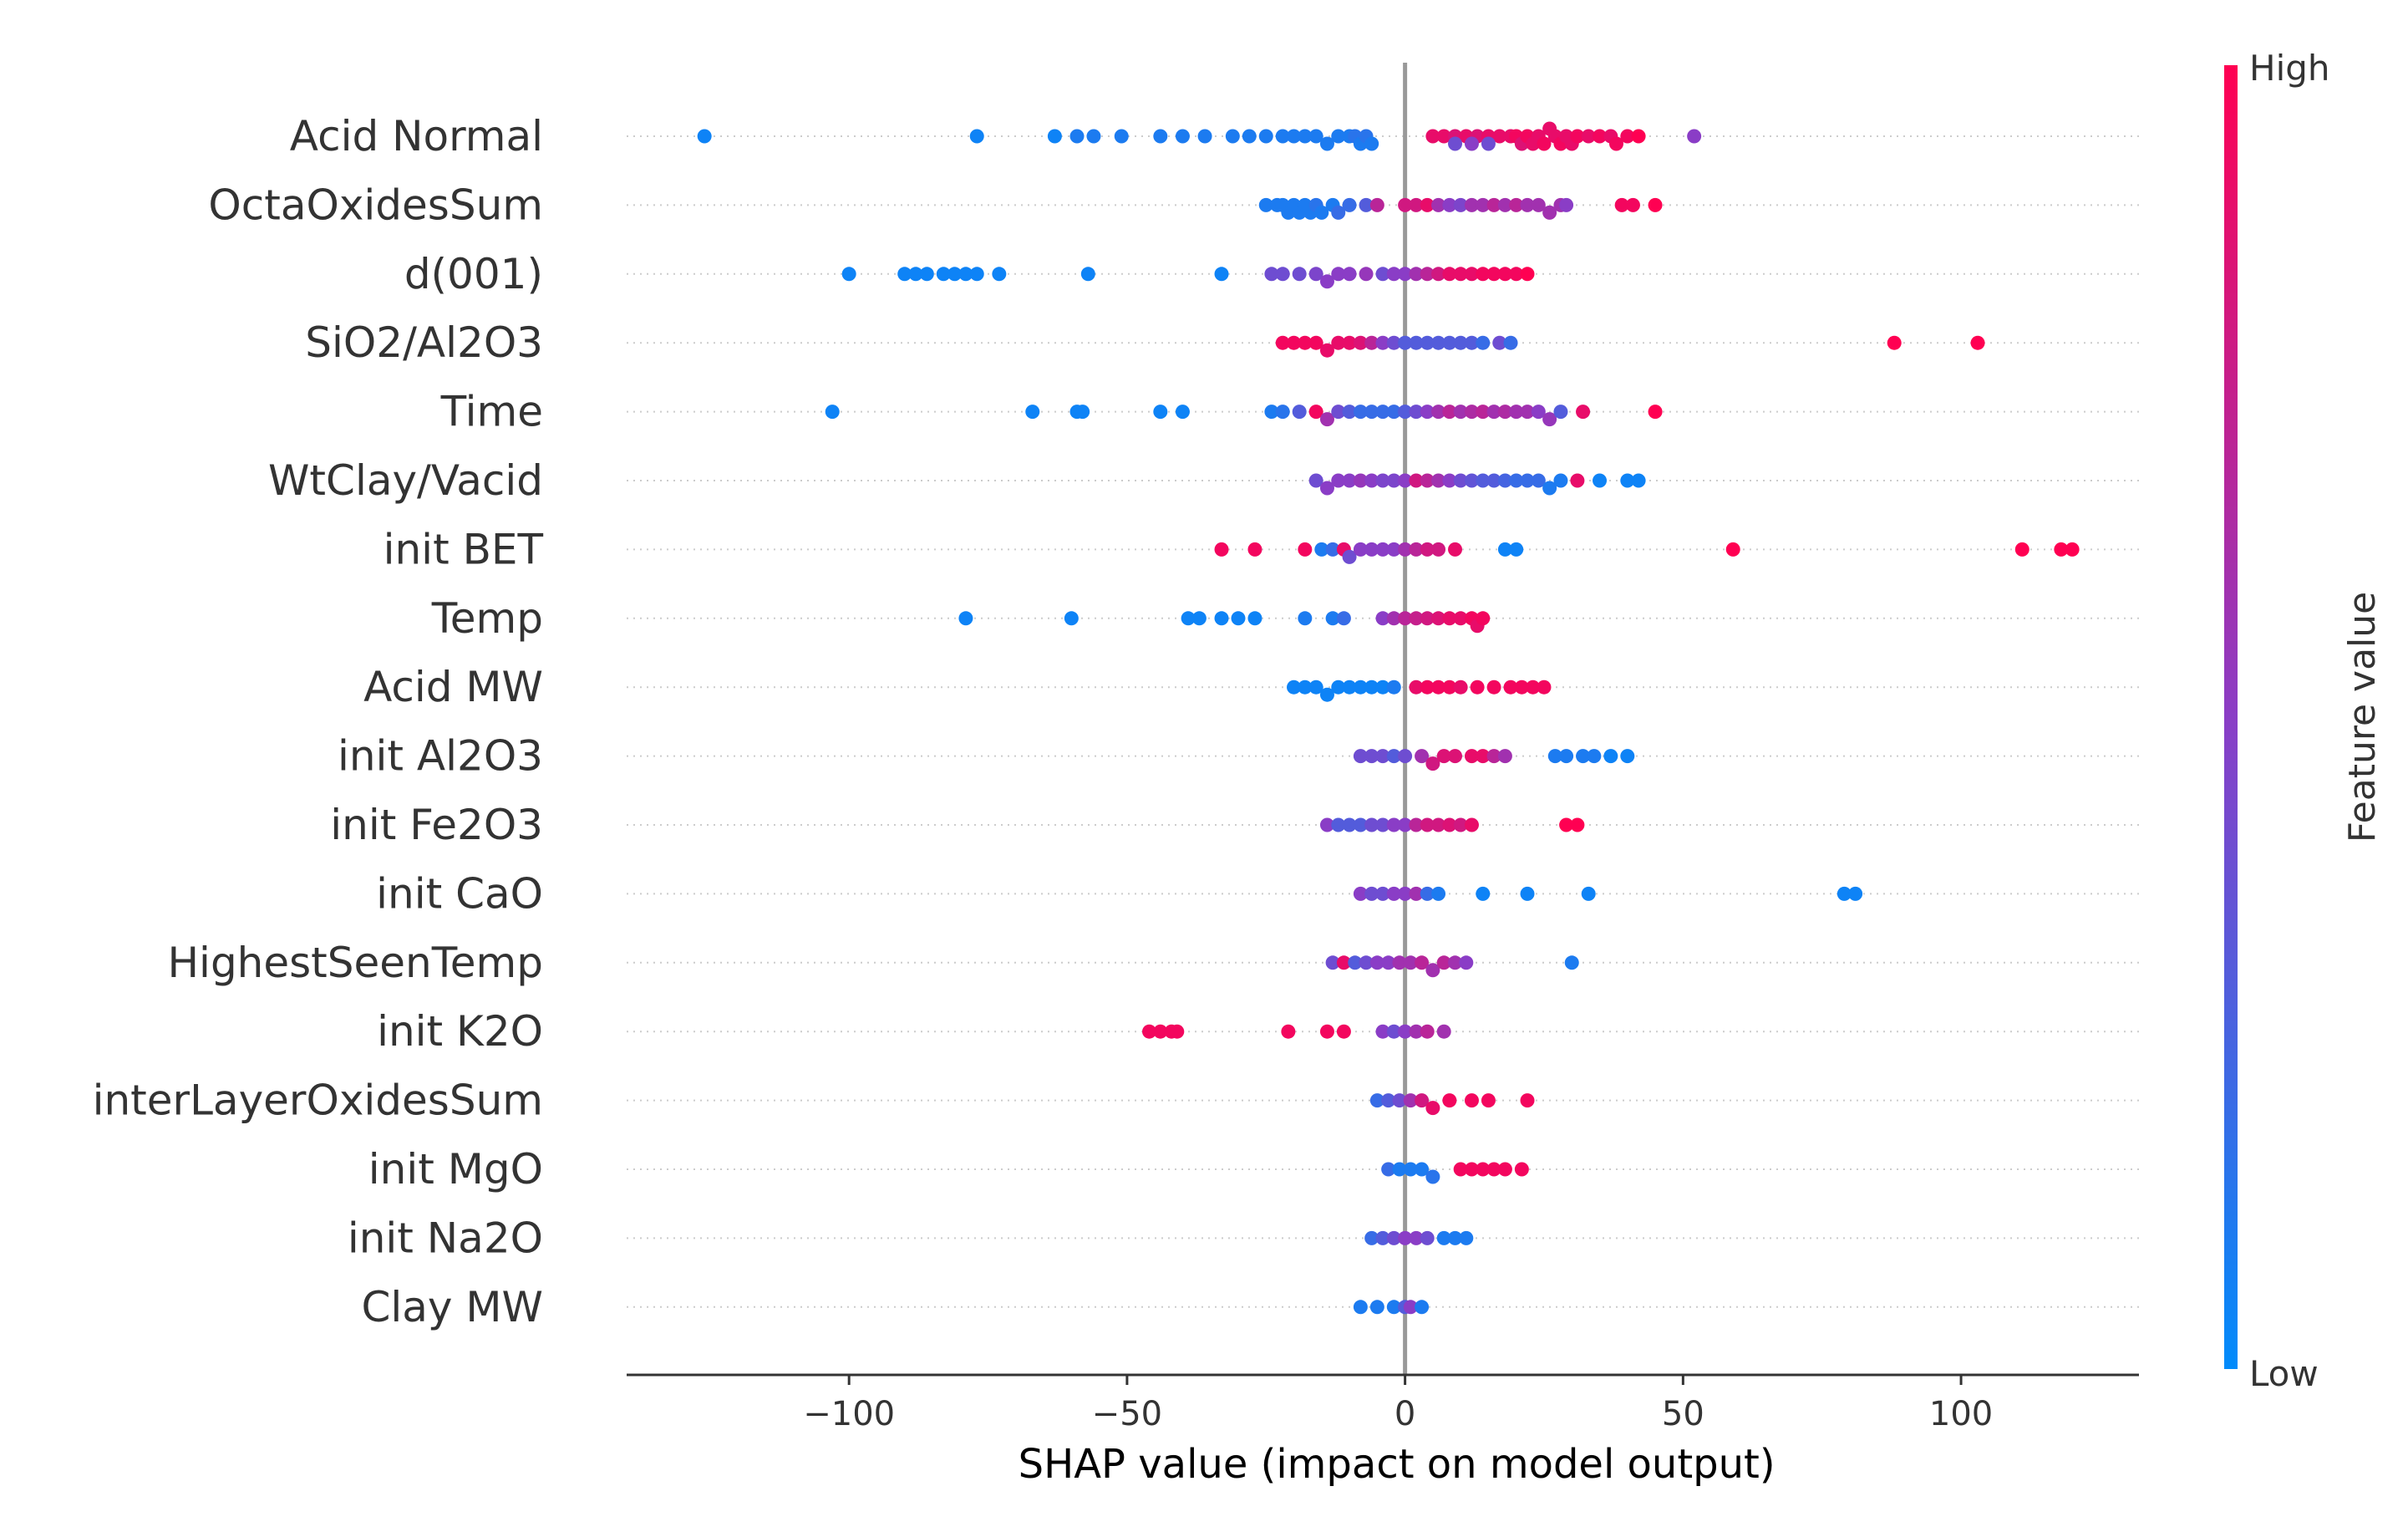  What do you see at coordinates (487, 618) in the screenshot?
I see `feature-label: Temp` at bounding box center [487, 618].